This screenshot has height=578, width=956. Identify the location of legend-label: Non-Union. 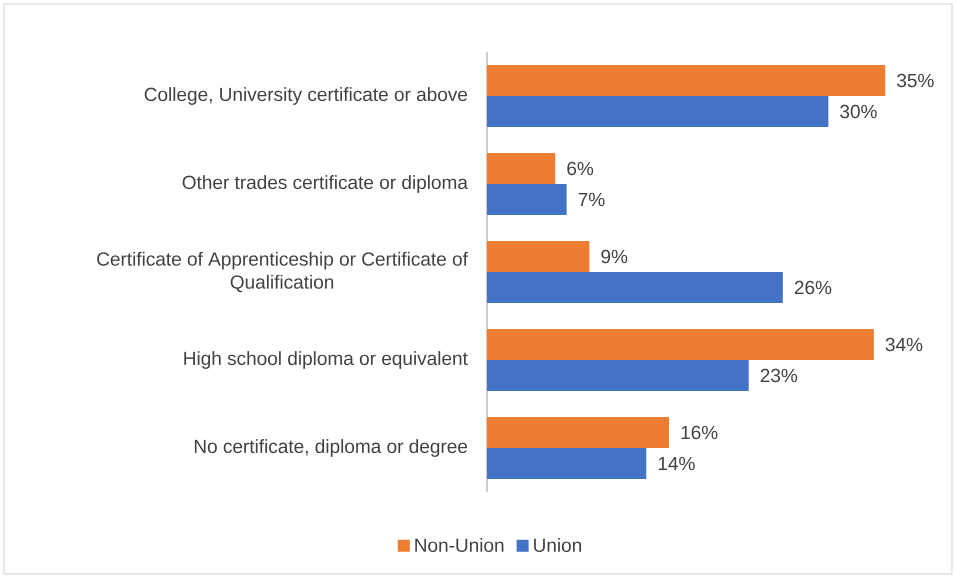
(459, 545).